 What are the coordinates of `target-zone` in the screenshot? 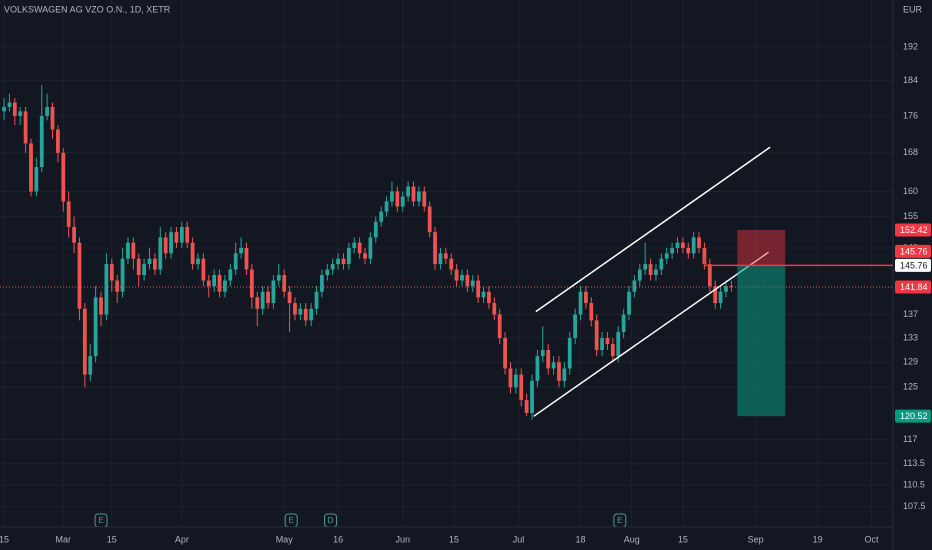 It's located at (761, 341).